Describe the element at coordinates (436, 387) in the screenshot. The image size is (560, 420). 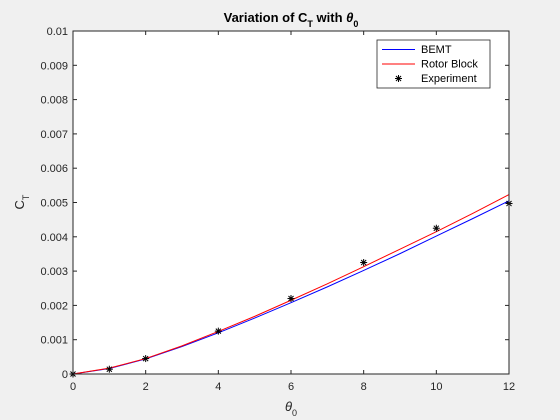
I see `x-tick-label: 10` at that location.